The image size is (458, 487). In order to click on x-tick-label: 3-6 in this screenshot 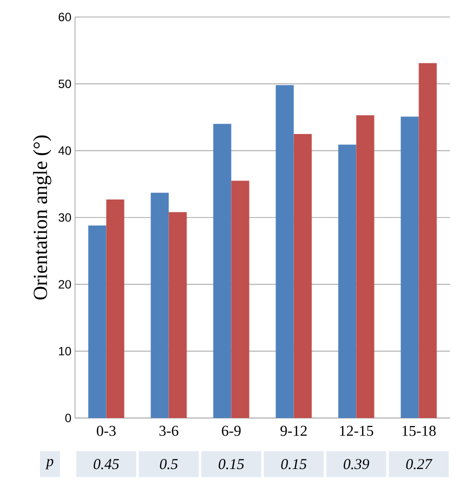, I will do `click(168, 431)`.